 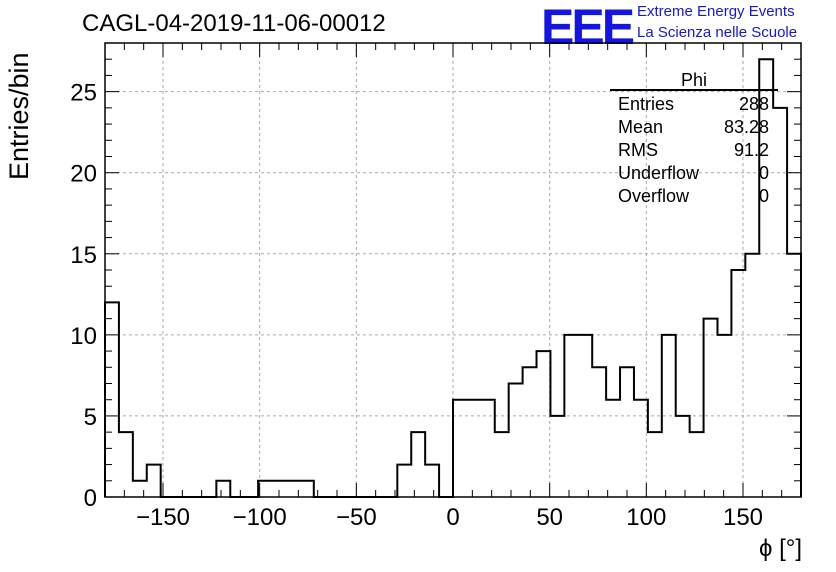 I want to click on stats-box-name: Phi, so click(x=694, y=80).